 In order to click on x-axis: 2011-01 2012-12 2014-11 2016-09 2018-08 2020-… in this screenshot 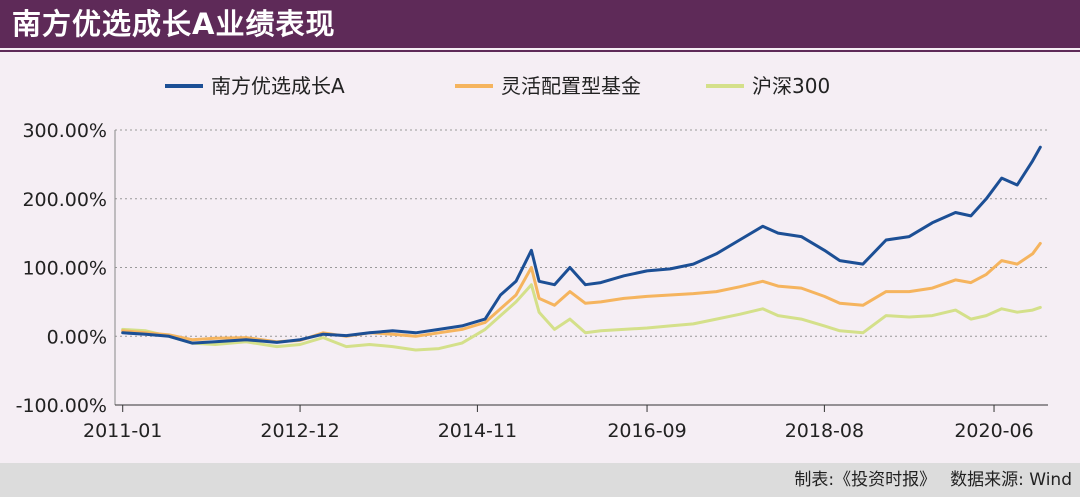, I will do `click(565, 423)`.